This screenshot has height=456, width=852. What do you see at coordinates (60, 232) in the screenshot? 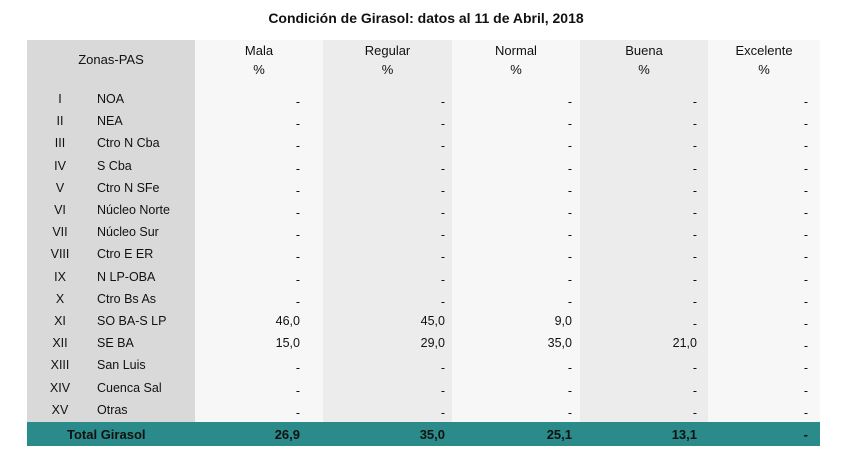
I see `zone-number: VII` at bounding box center [60, 232].